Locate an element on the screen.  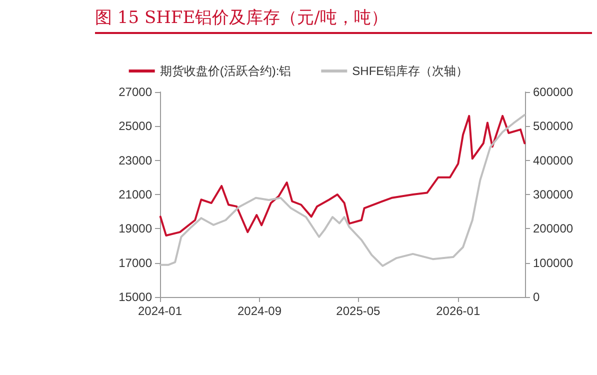
y-tick-label: 21000 is located at coordinates (135, 195).